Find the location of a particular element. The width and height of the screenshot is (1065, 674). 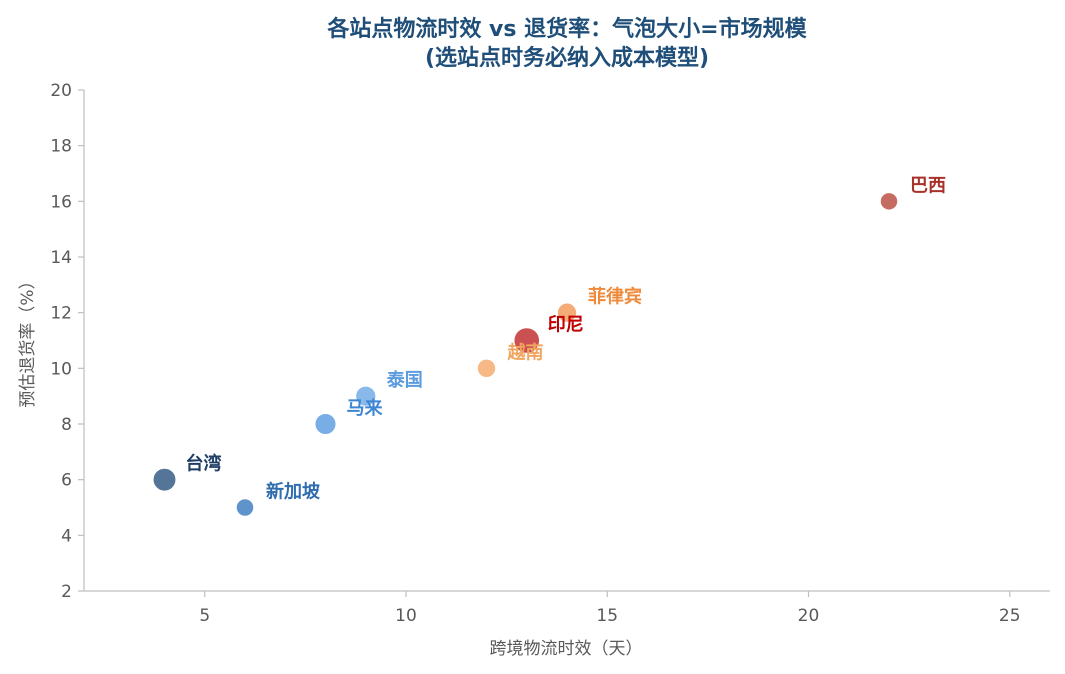

point-label: 马来 is located at coordinates (365, 408).